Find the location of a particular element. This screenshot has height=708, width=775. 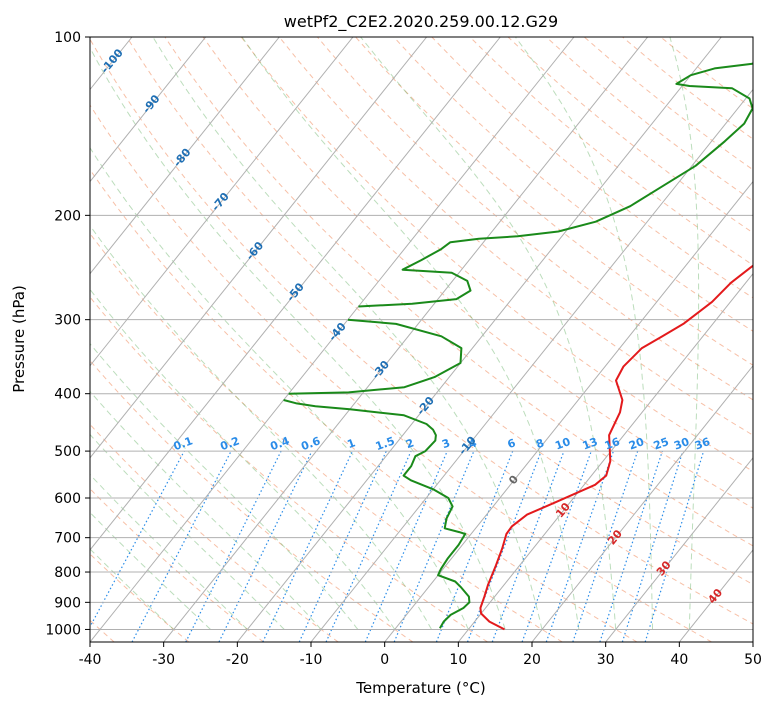

isotherm-label: -50 is located at coordinates (295, 292).